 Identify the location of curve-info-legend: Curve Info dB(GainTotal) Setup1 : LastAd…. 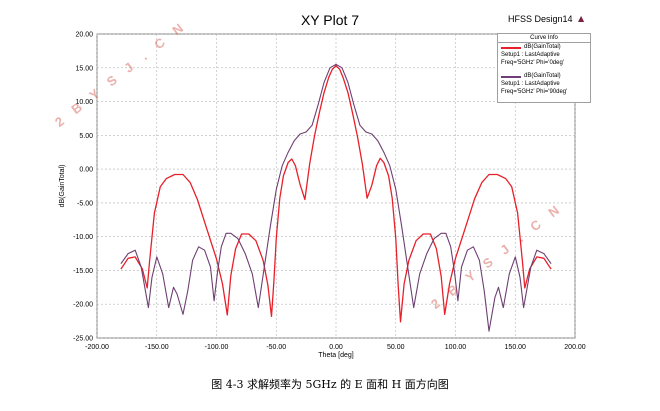
(544, 68).